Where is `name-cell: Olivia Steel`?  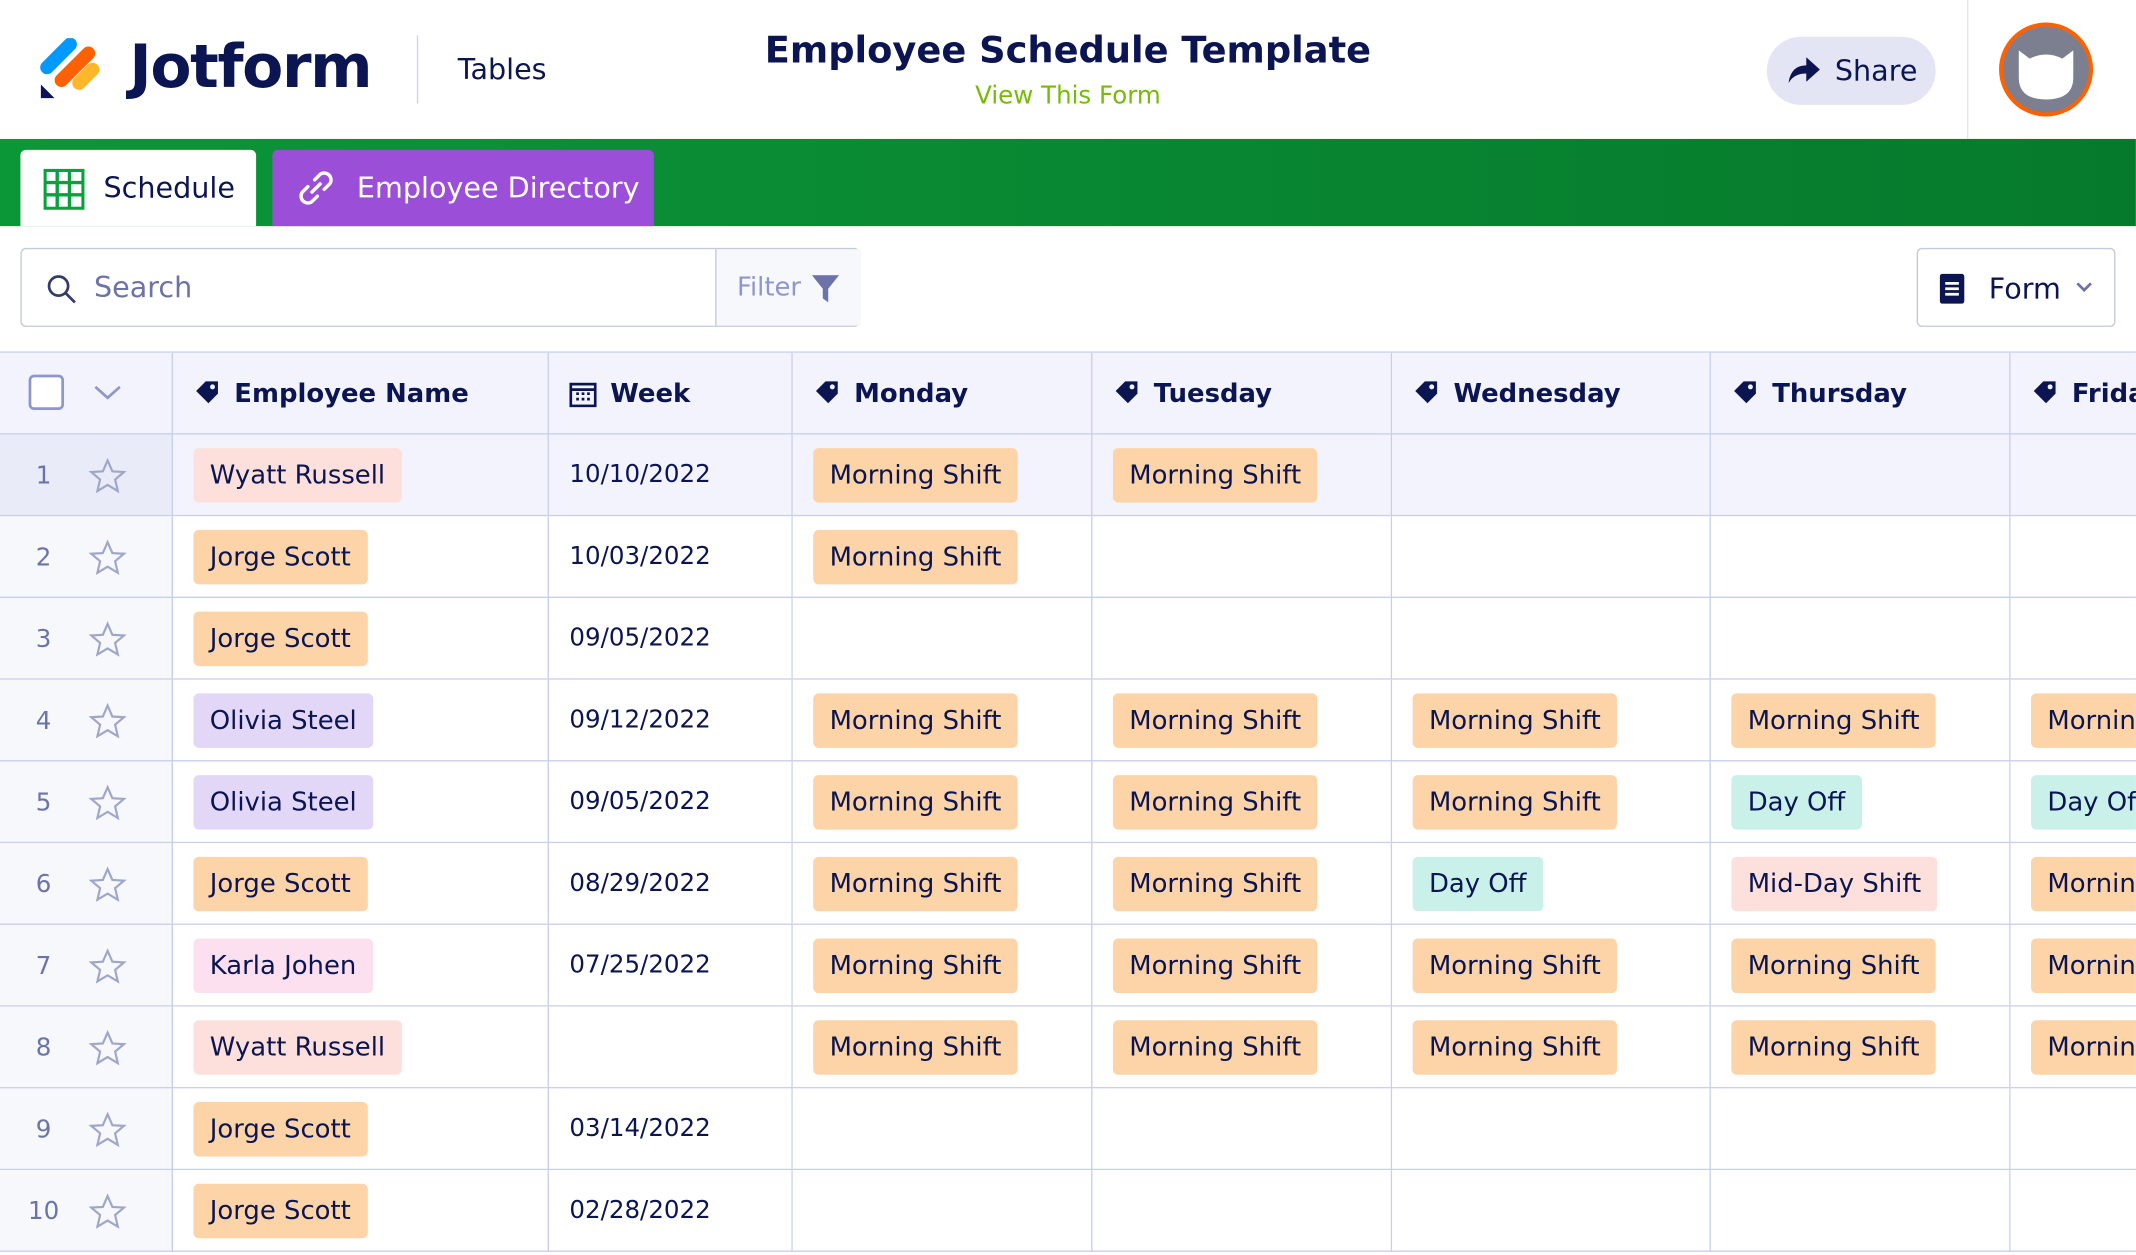
name-cell: Olivia Steel is located at coordinates (360, 802).